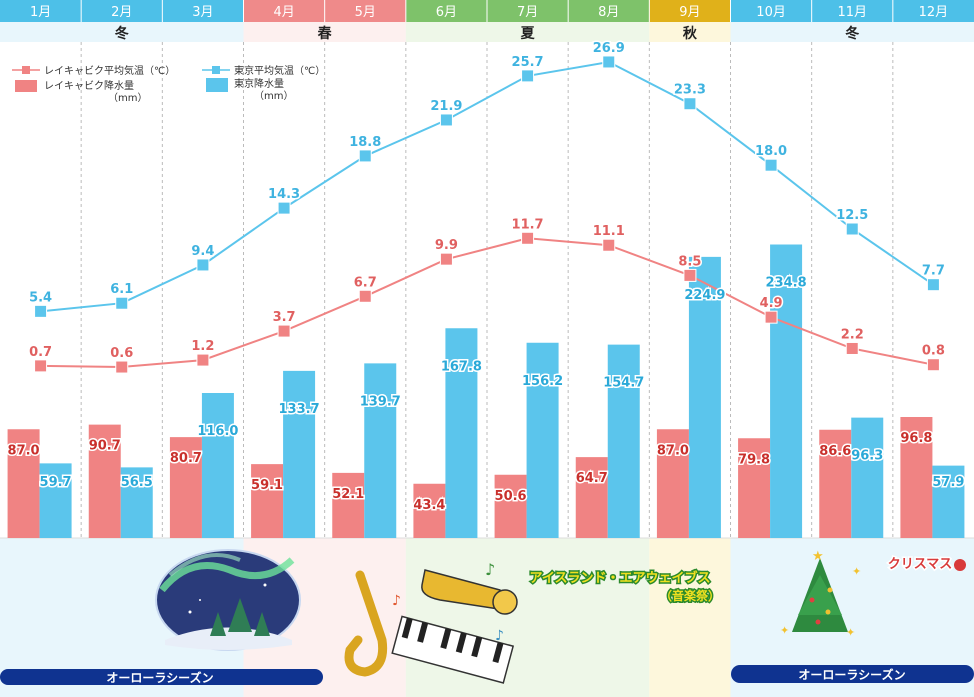 This screenshot has height=697, width=974. Describe the element at coordinates (511, 496) in the screenshot. I see `label-reykjavik-rain: 50.6` at that location.